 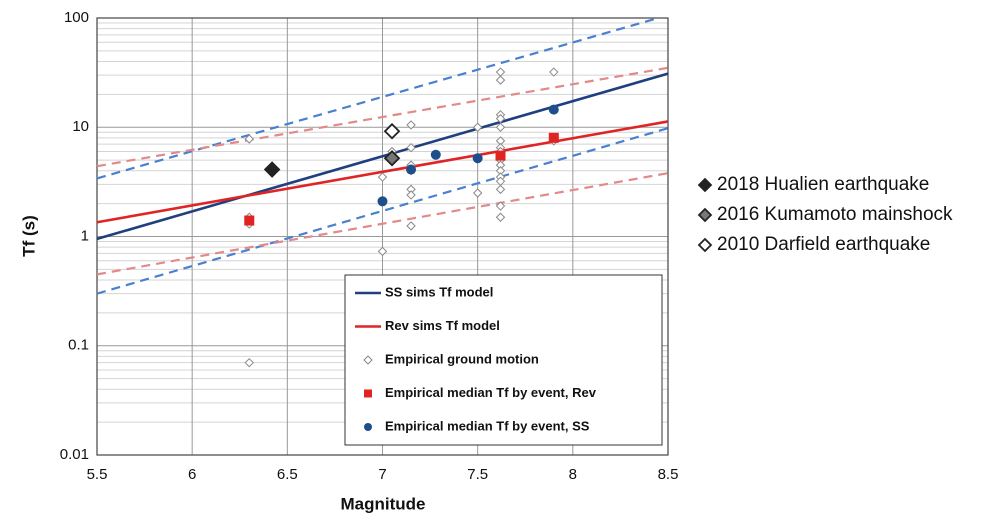 What do you see at coordinates (192, 474) in the screenshot?
I see `x-tick-label: 6` at bounding box center [192, 474].